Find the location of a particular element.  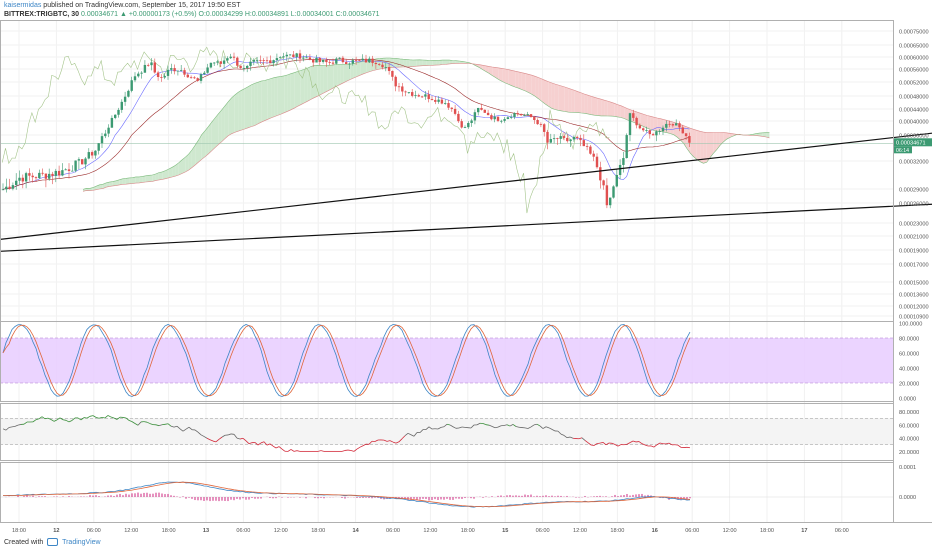

author-link: kaisermidas is located at coordinates (23, 5).